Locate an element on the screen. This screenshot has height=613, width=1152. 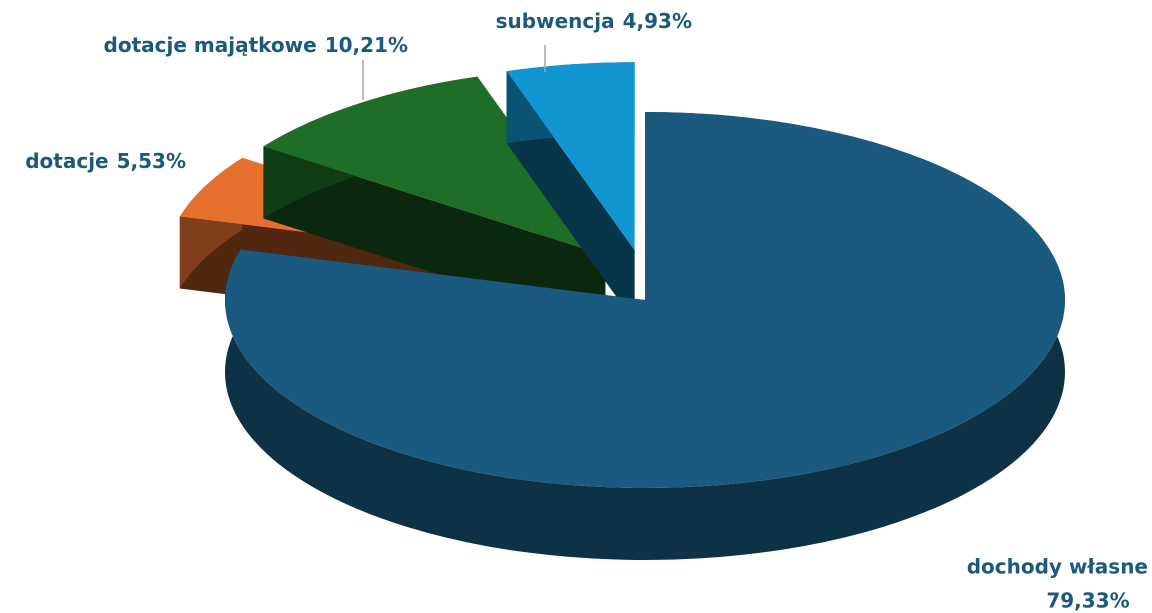
value-label: 4,93% is located at coordinates (657, 21).